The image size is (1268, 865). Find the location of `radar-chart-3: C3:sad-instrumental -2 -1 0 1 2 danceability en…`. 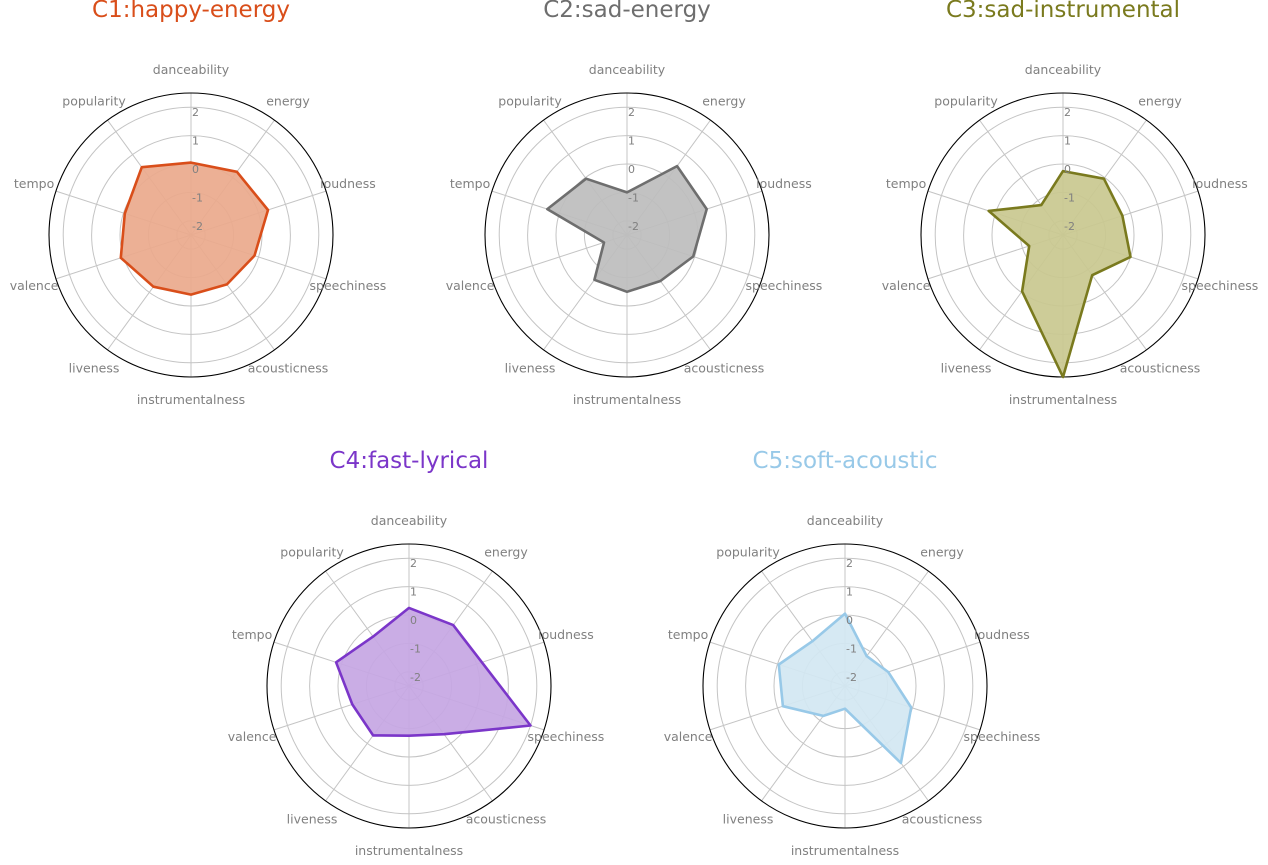

radar-chart-3: C3:sad-instrumental -2 -1 0 1 2 danceability en… is located at coordinates (1070, 203).